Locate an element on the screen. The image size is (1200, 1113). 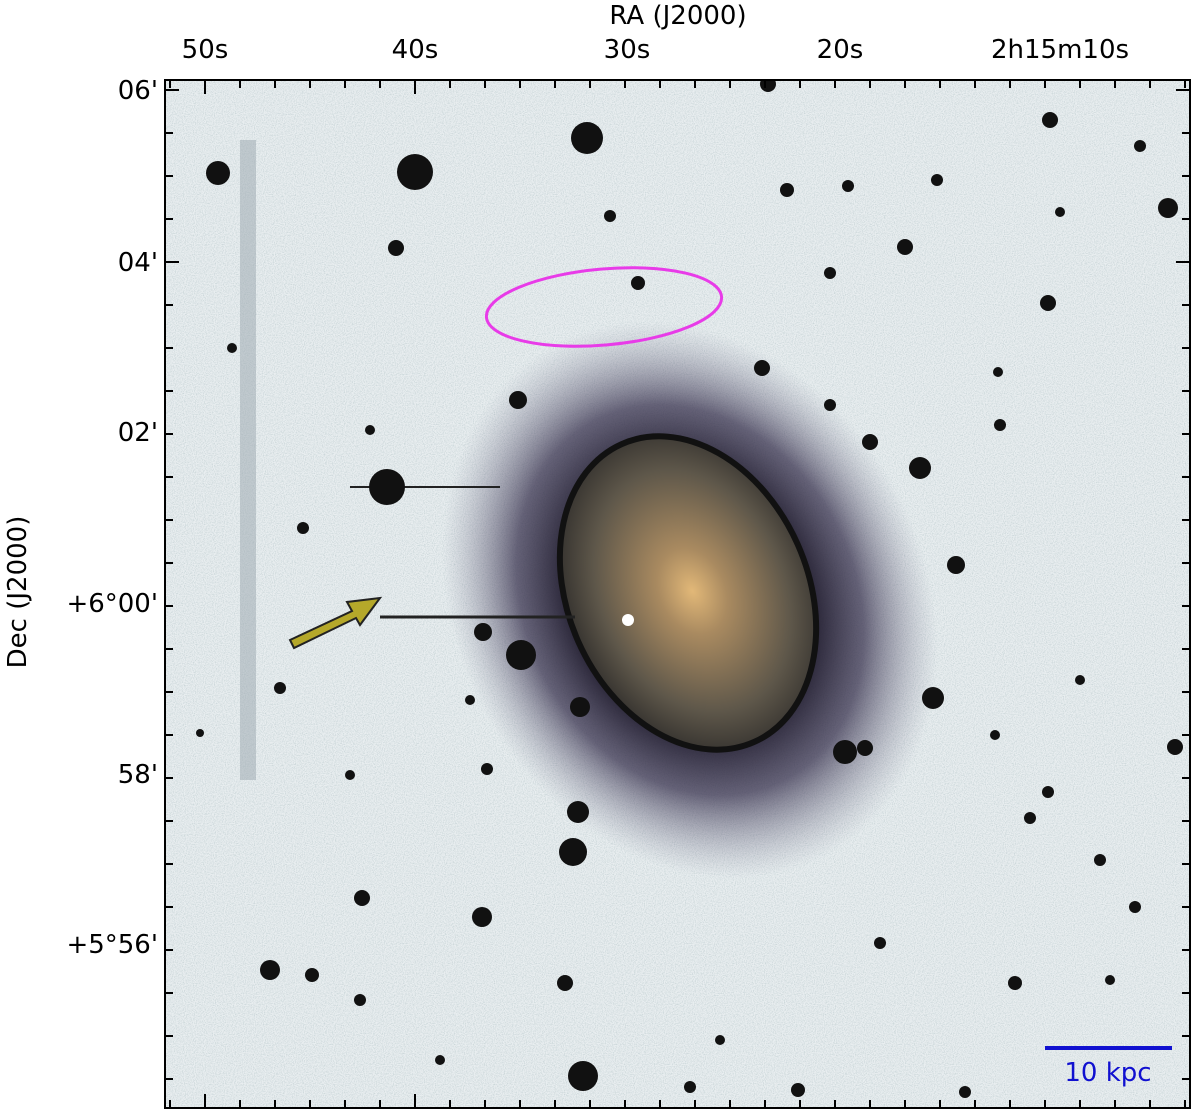
y-tick-label: +5°56' is located at coordinates (112, 945).